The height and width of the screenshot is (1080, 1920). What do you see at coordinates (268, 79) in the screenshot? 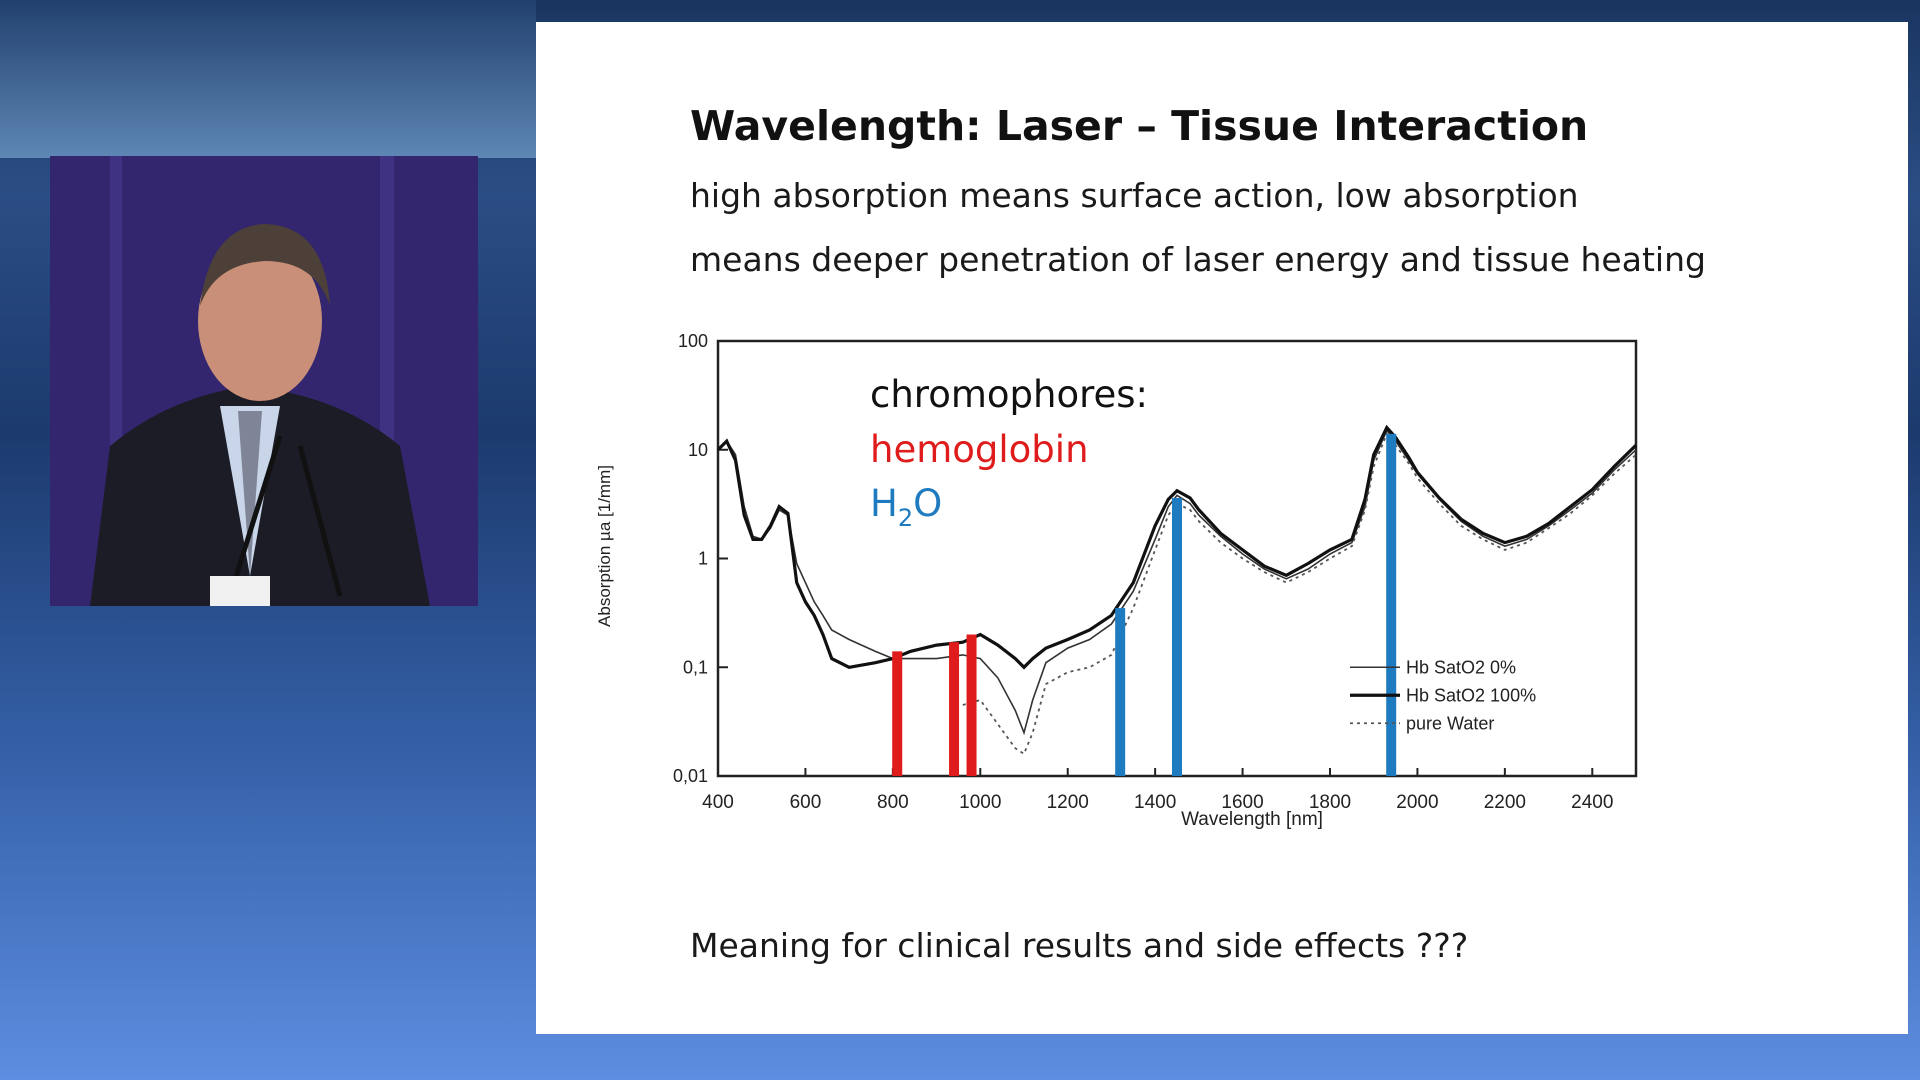
I see `background-band` at bounding box center [268, 79].